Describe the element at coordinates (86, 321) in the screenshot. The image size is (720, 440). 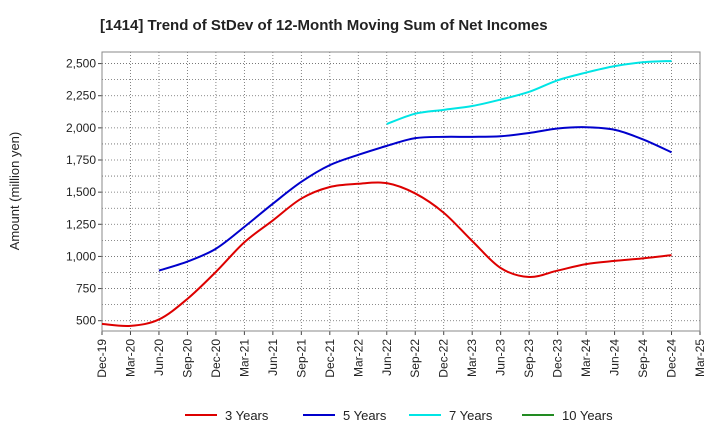
I see `y-tick-label: 500` at that location.